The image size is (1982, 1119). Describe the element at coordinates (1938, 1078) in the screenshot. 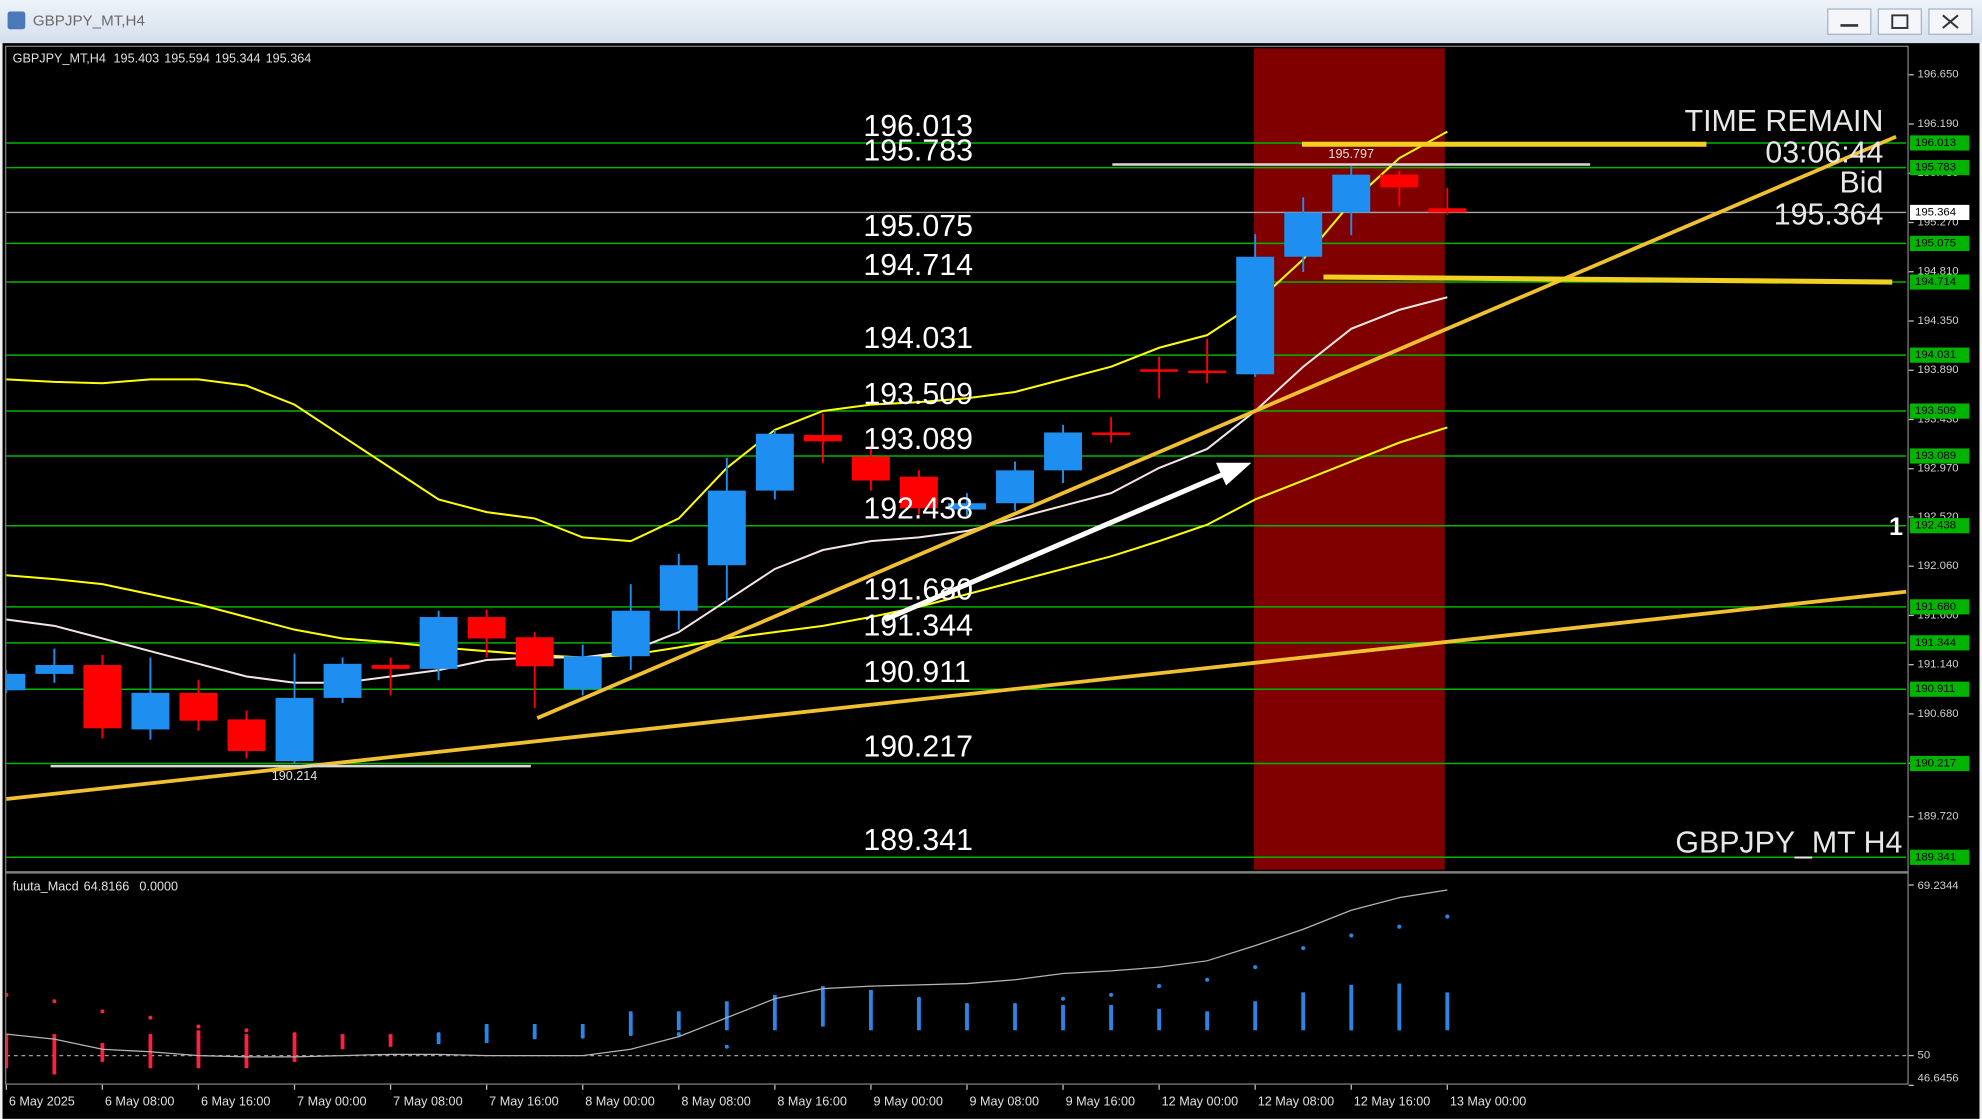

I see `y-tick-label: 46.6456` at that location.